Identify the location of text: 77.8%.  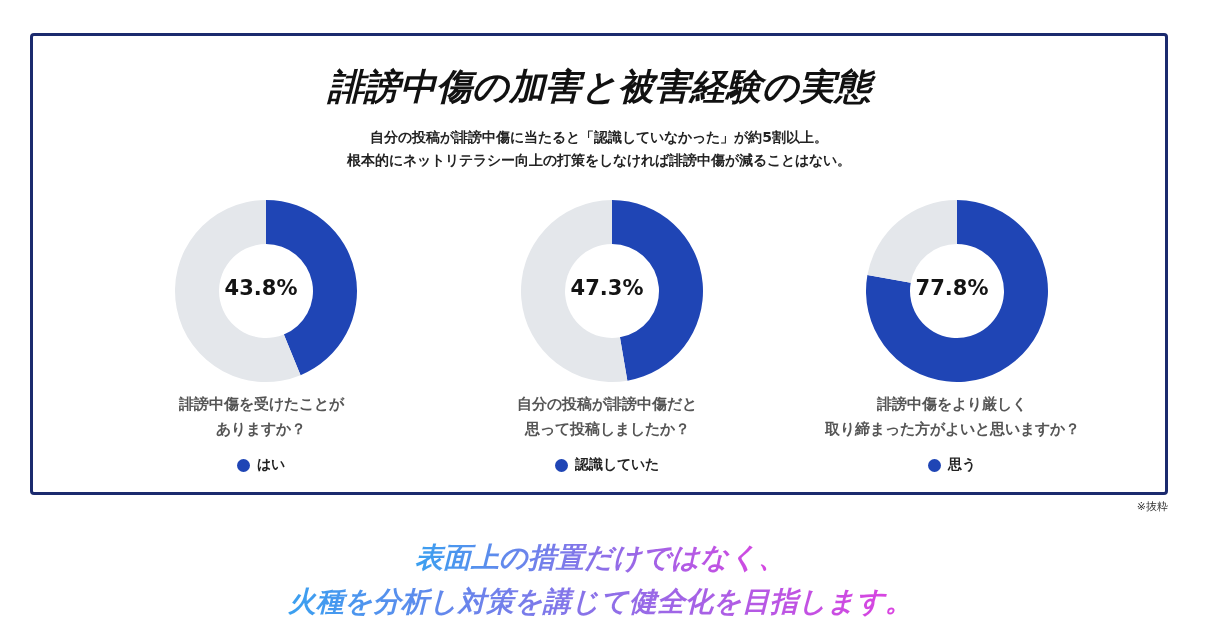
(952, 288).